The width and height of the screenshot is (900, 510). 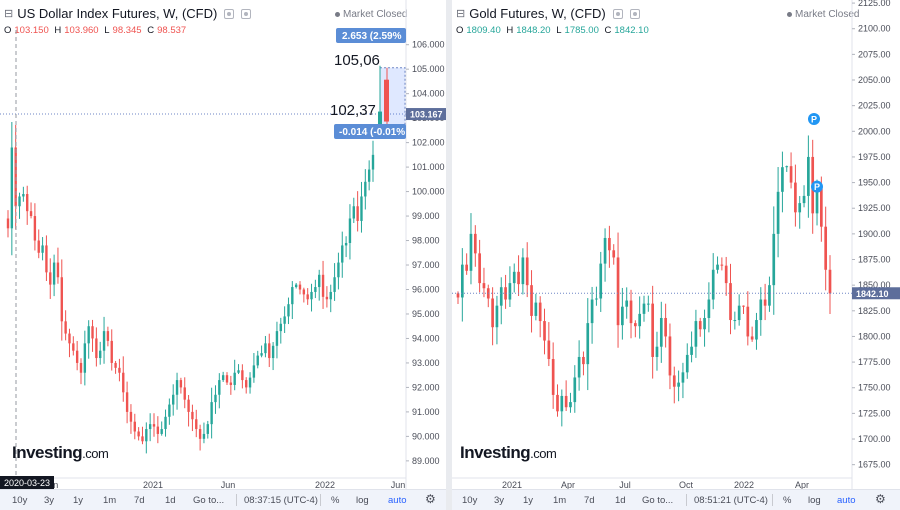 What do you see at coordinates (874, 208) in the screenshot?
I see `y-tick-label: 1925.00` at bounding box center [874, 208].